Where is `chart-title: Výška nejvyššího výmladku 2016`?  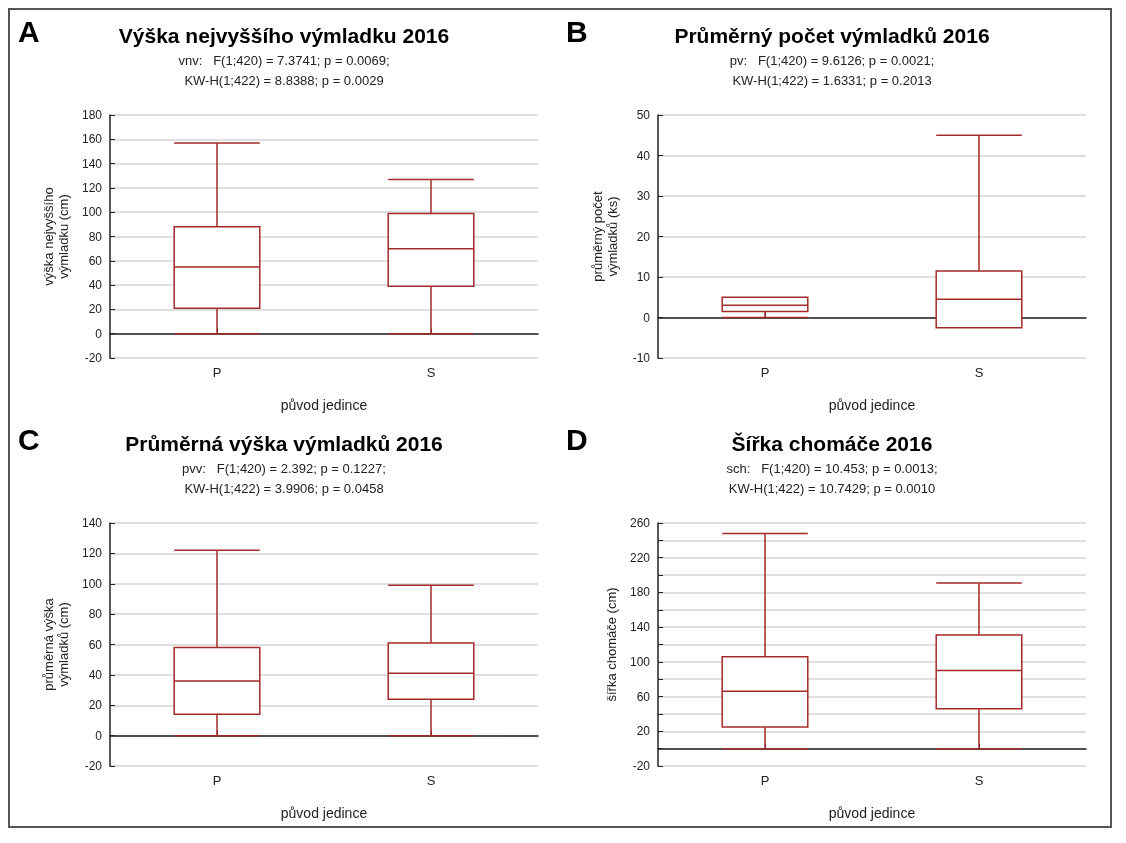 chart-title: Výška nejvyššího výmladku 2016 is located at coordinates (284, 35).